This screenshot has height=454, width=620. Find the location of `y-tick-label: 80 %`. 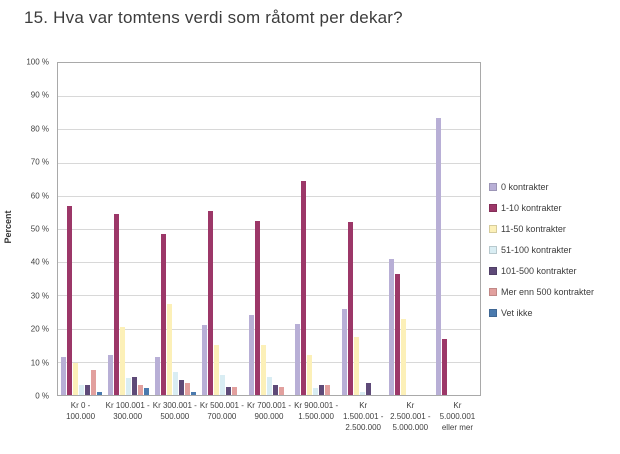

y-tick-label: 80 % is located at coordinates (39, 129).